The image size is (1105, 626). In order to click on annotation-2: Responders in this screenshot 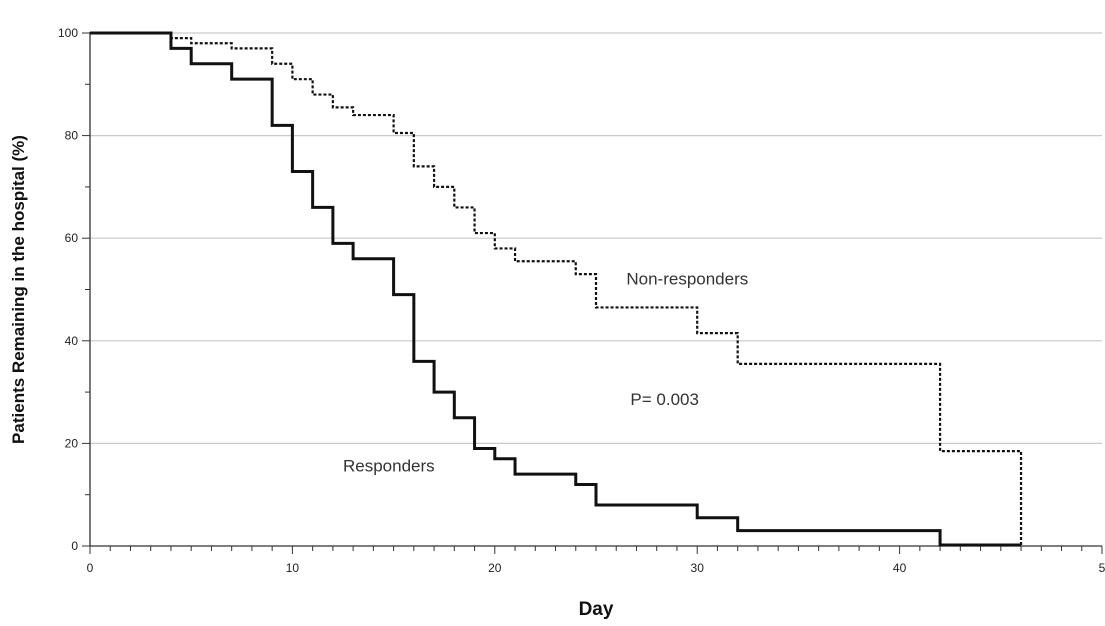, I will do `click(389, 466)`.